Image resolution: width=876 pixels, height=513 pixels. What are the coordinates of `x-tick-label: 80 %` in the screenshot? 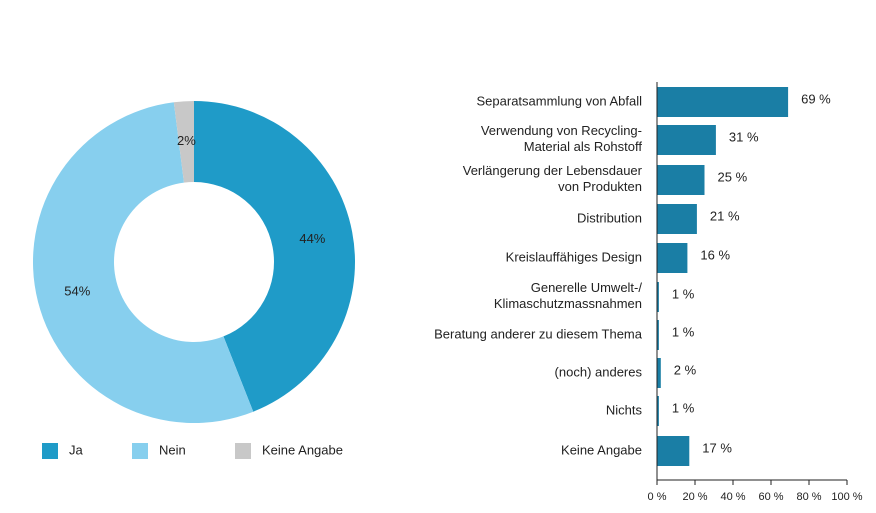 It's located at (808, 497).